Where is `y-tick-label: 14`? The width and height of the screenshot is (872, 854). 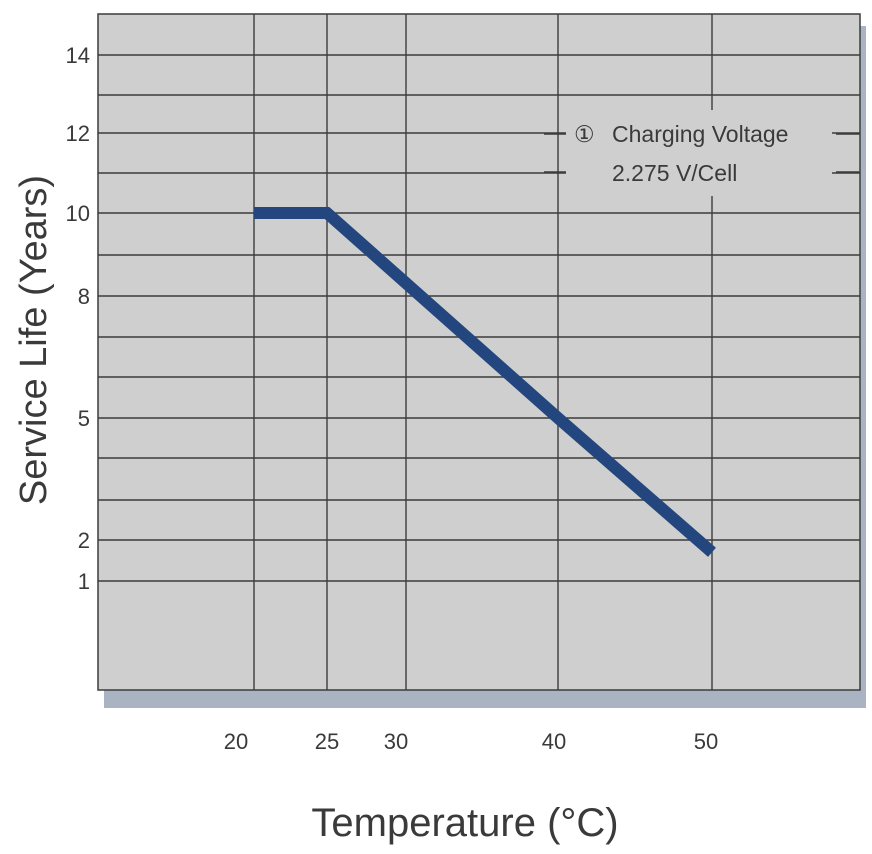
y-tick-label: 14 is located at coordinates (78, 55).